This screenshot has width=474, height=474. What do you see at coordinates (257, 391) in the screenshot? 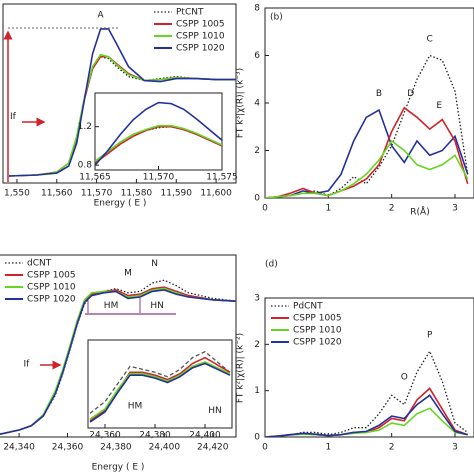
I see `y-tick-label: 1` at bounding box center [257, 391].